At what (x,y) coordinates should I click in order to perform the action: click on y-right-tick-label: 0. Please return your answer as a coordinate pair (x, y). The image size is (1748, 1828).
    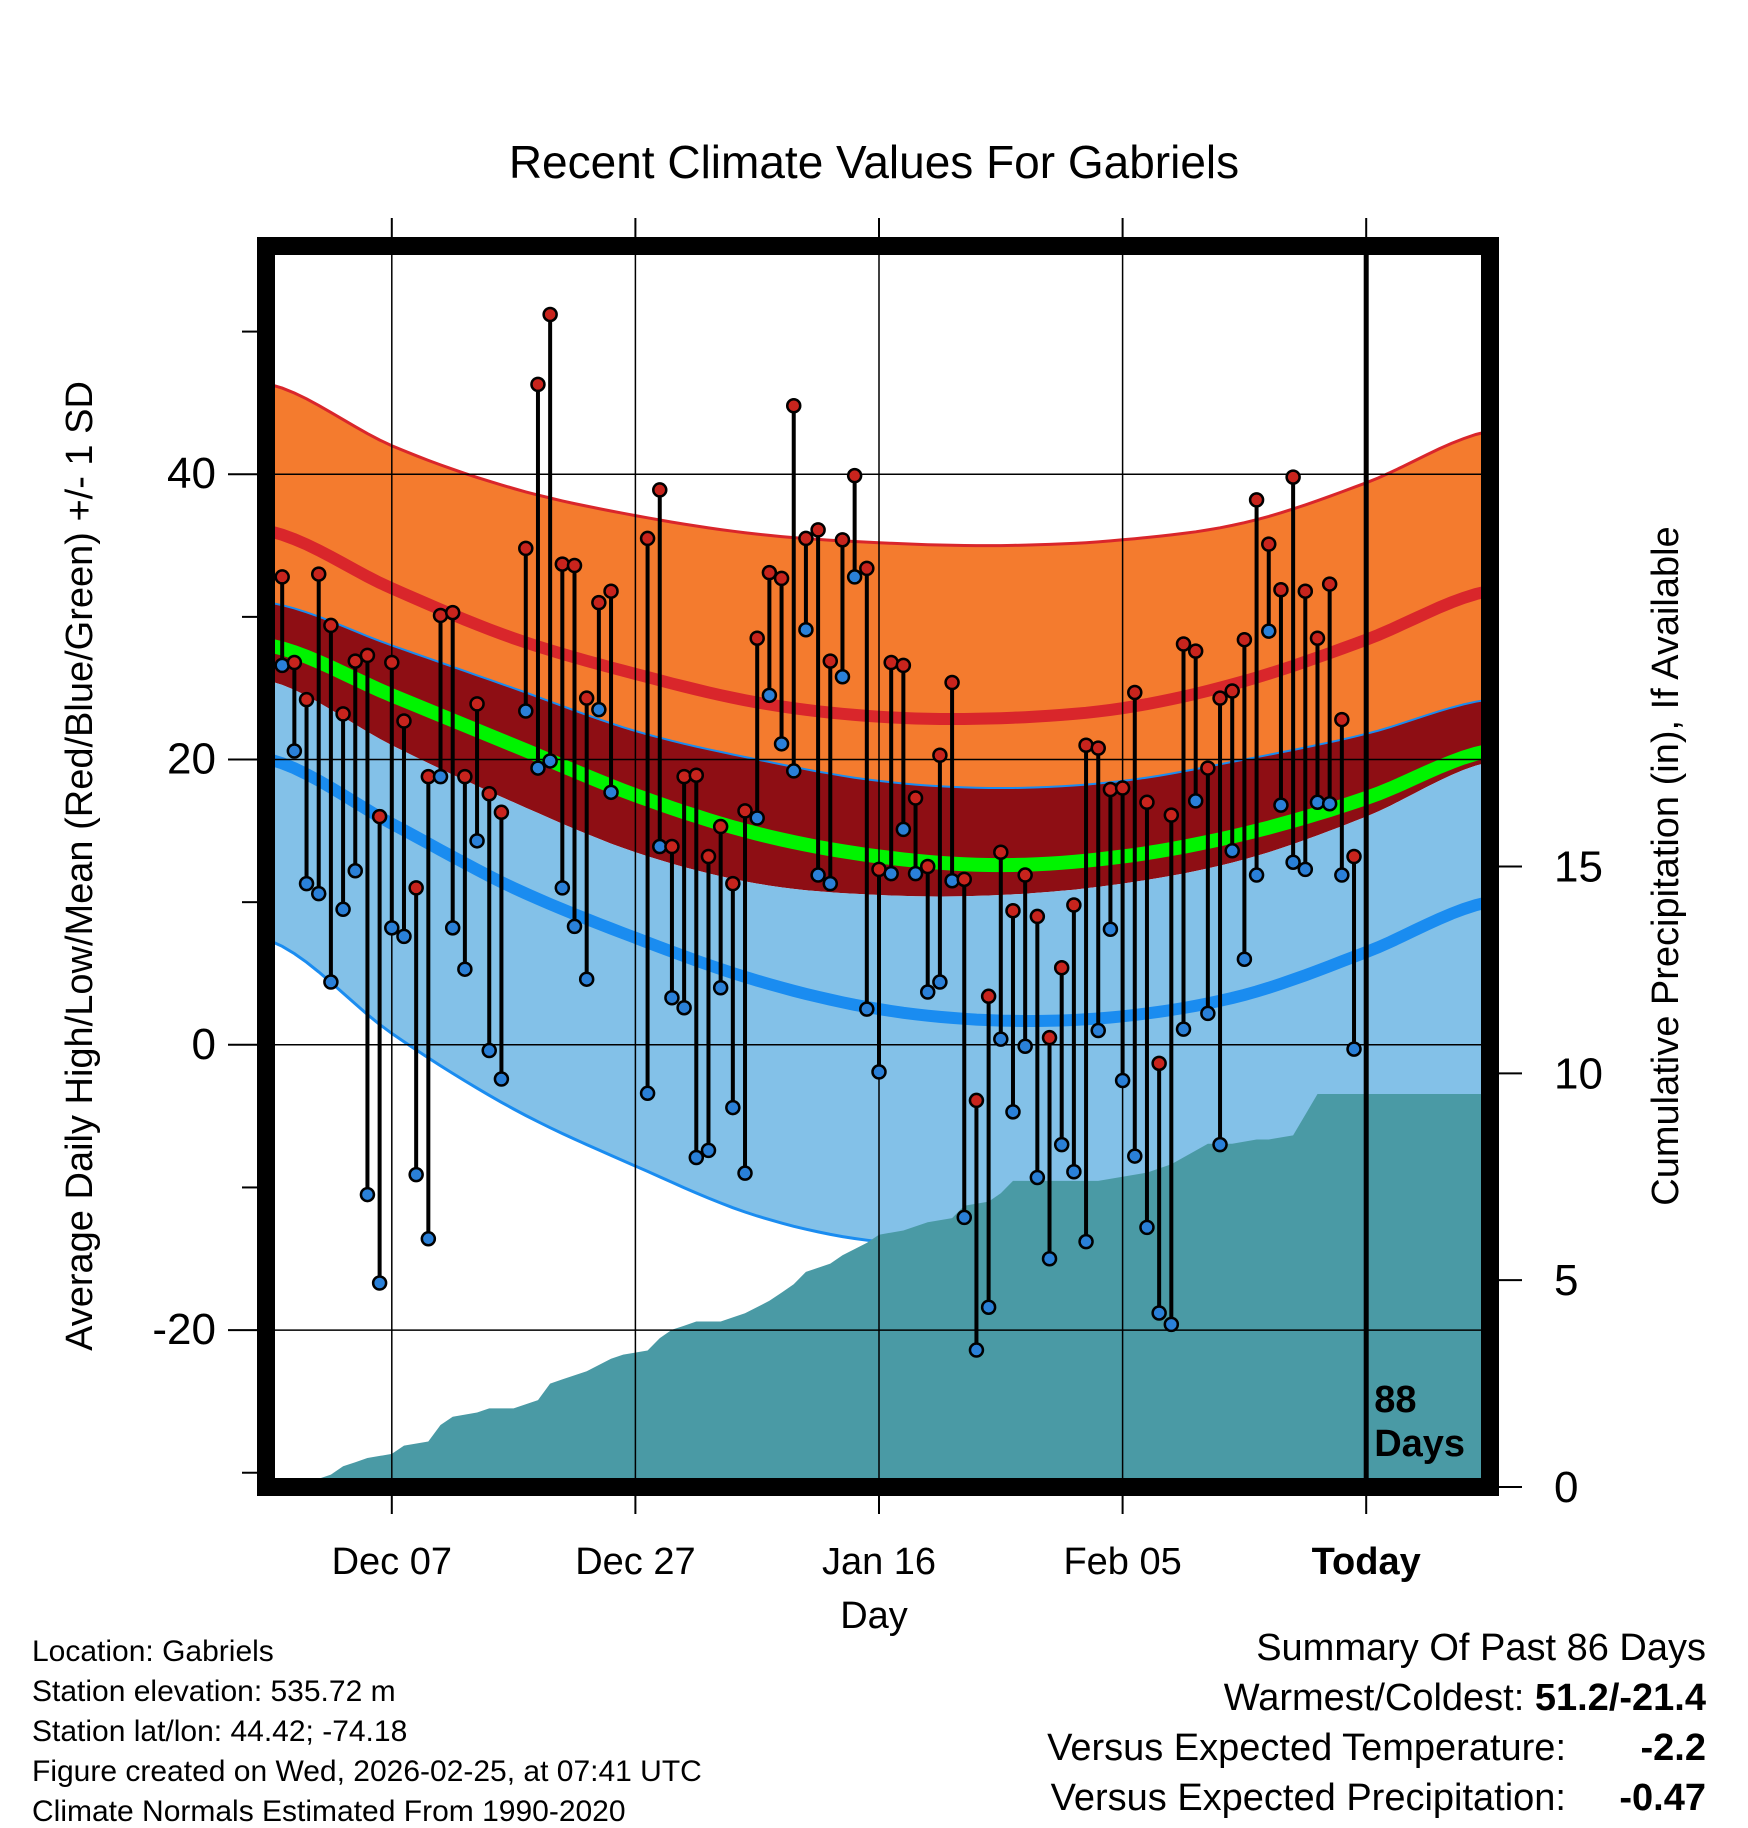
    Looking at the image, I should click on (1566, 1487).